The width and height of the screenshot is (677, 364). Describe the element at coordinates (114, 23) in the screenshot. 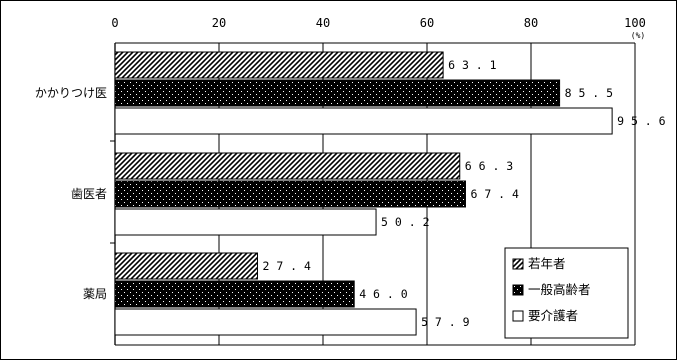

I see `x-tick-label: 0` at that location.